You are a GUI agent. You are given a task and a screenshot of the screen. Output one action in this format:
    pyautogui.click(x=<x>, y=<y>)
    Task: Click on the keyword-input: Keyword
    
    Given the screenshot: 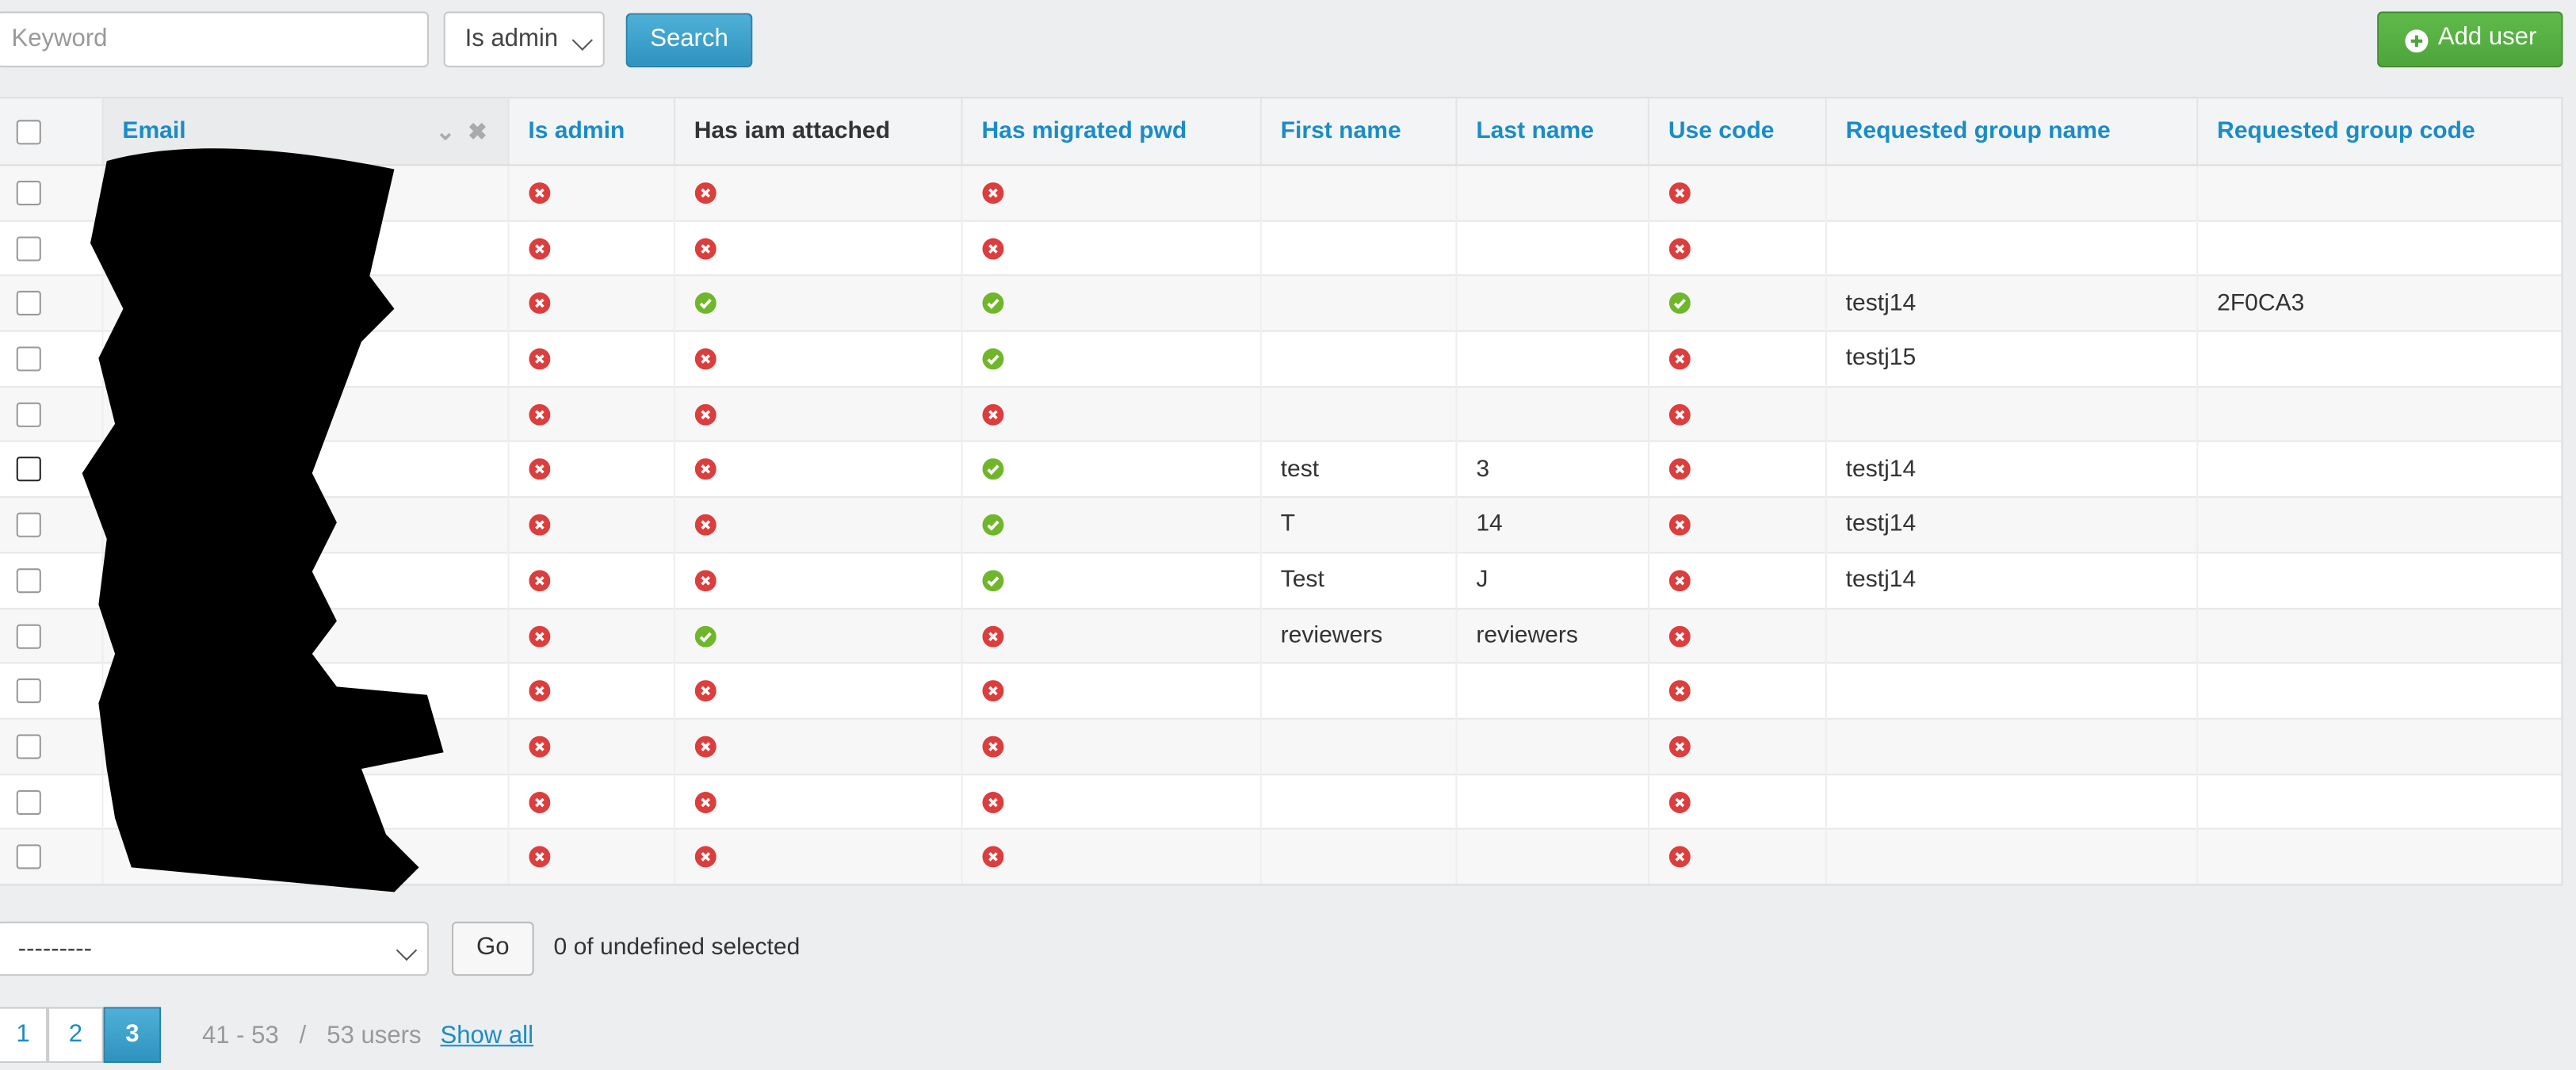 What is the action you would take?
    pyautogui.click(x=214, y=39)
    